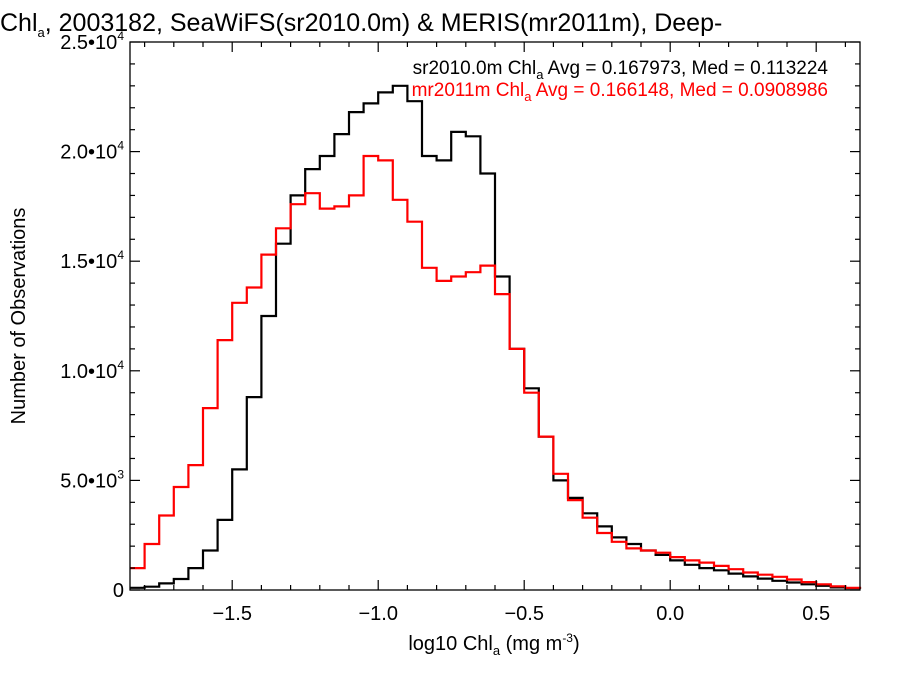 The image size is (900, 675). What do you see at coordinates (468, 90) in the screenshot?
I see `legend-mr2011-prefix: mr2011m Chl` at bounding box center [468, 90].